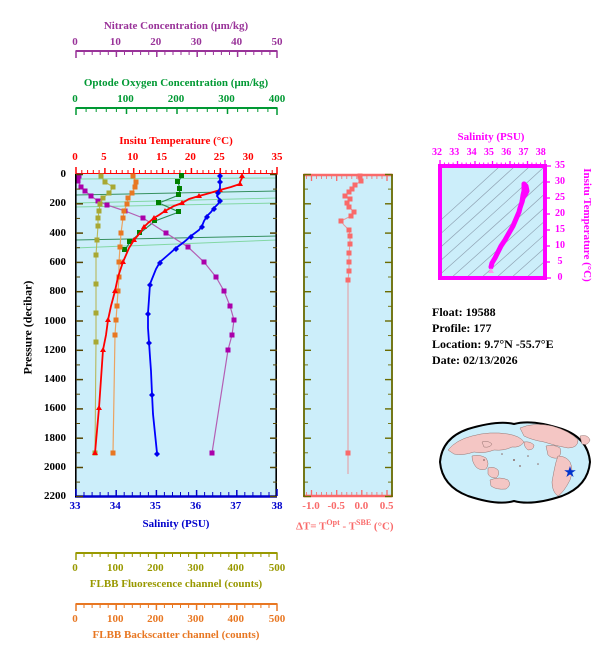 Image resolution: width=609 pixels, height=663 pixels. Describe the element at coordinates (587, 225) in the screenshot. I see `ts-temperature-axis-title: Insitu Temperature (°C)` at that location.